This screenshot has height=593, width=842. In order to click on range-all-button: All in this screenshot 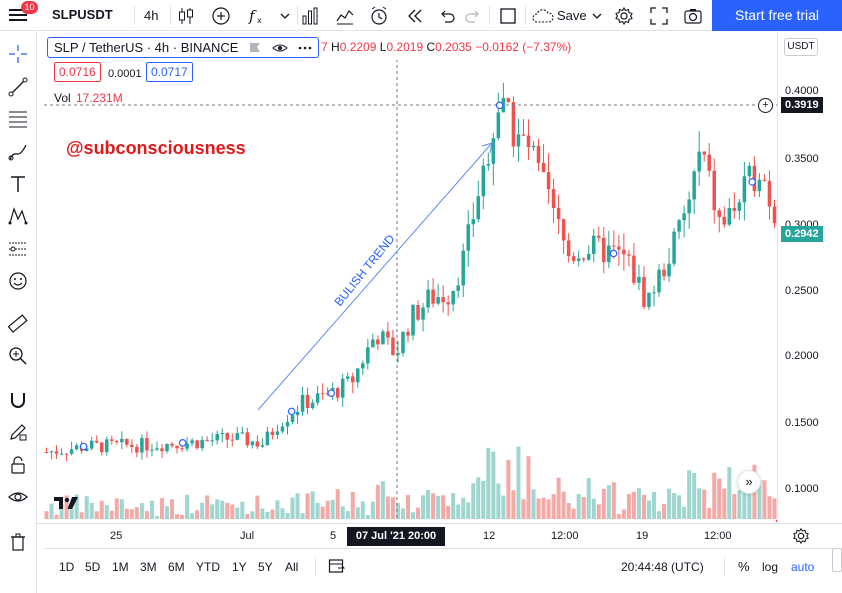, I will do `click(292, 567)`.